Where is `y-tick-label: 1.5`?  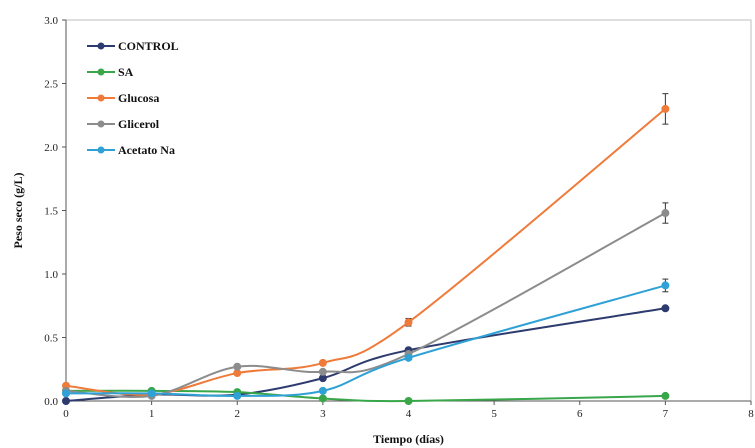 y-tick-label: 1.5 is located at coordinates (51, 212).